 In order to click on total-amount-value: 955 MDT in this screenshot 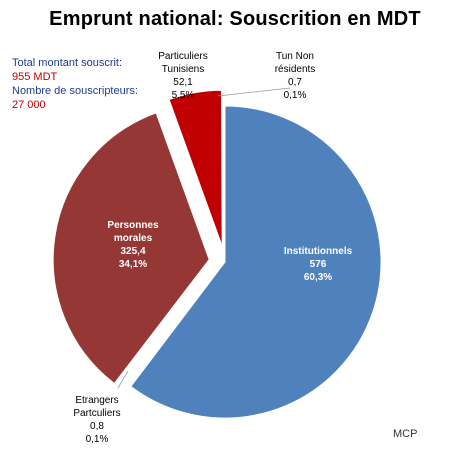, I will do `click(35, 77)`.